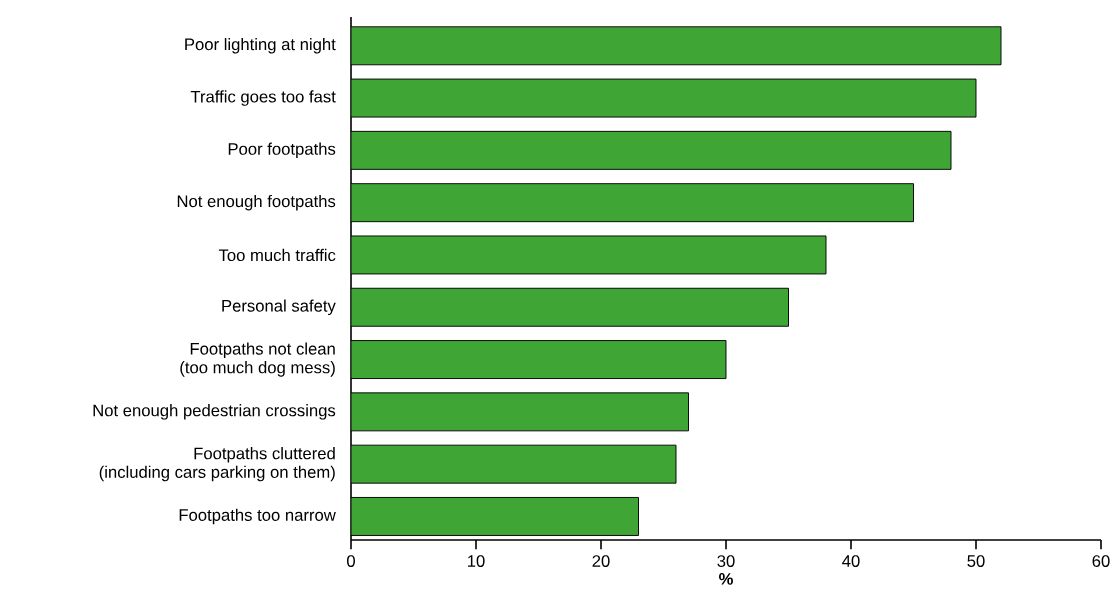 Image resolution: width=1118 pixels, height=605 pixels. I want to click on x-tick-label: 20, so click(601, 561).